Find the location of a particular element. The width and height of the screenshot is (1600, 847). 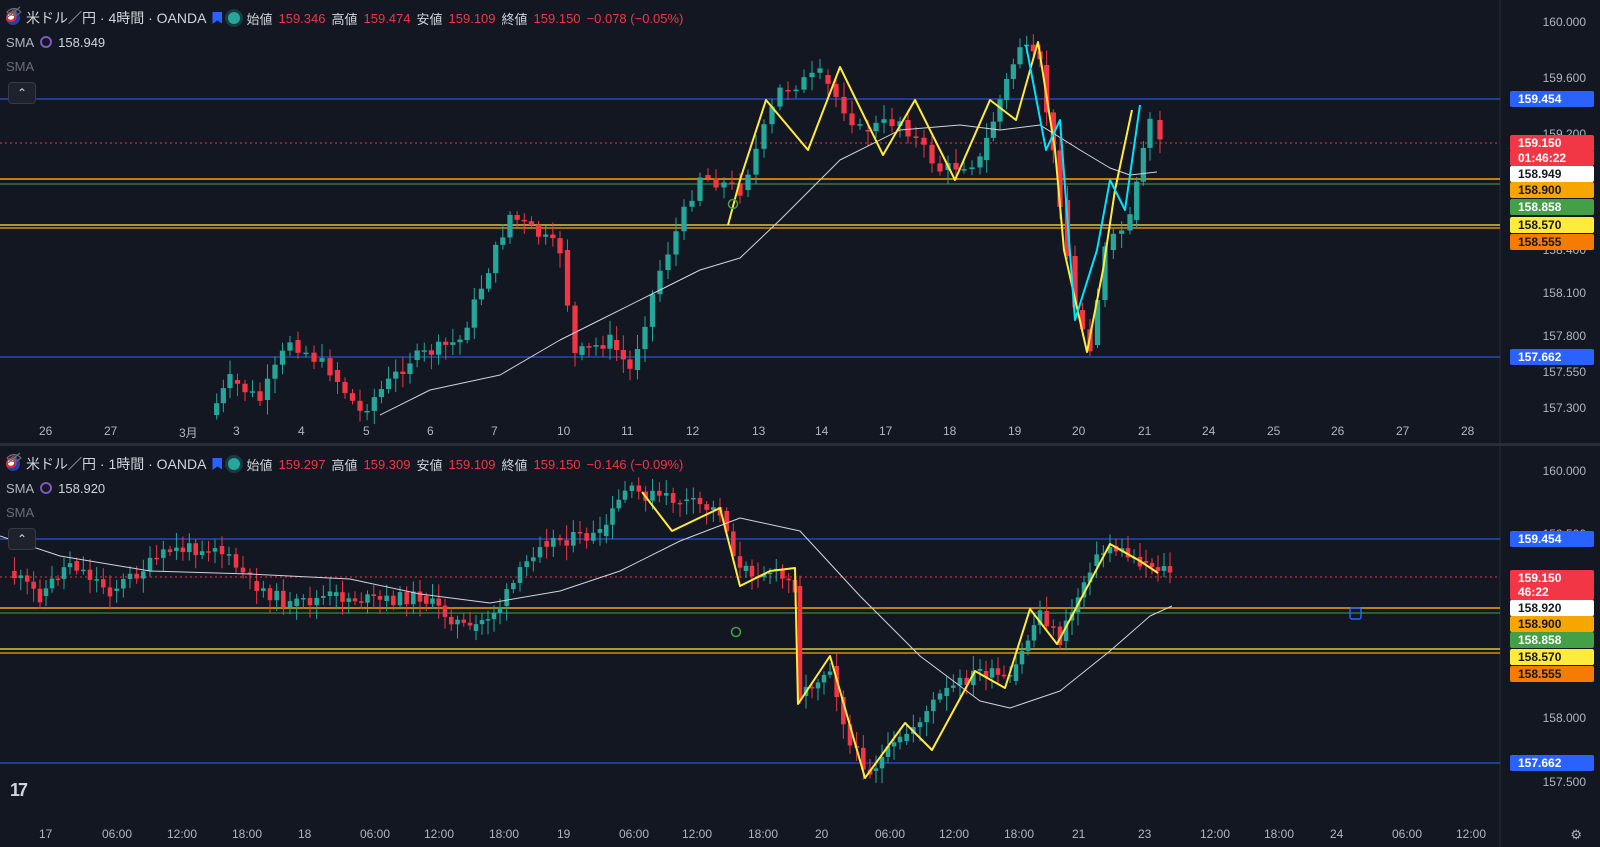

sma-value: 158.949 is located at coordinates (82, 42).